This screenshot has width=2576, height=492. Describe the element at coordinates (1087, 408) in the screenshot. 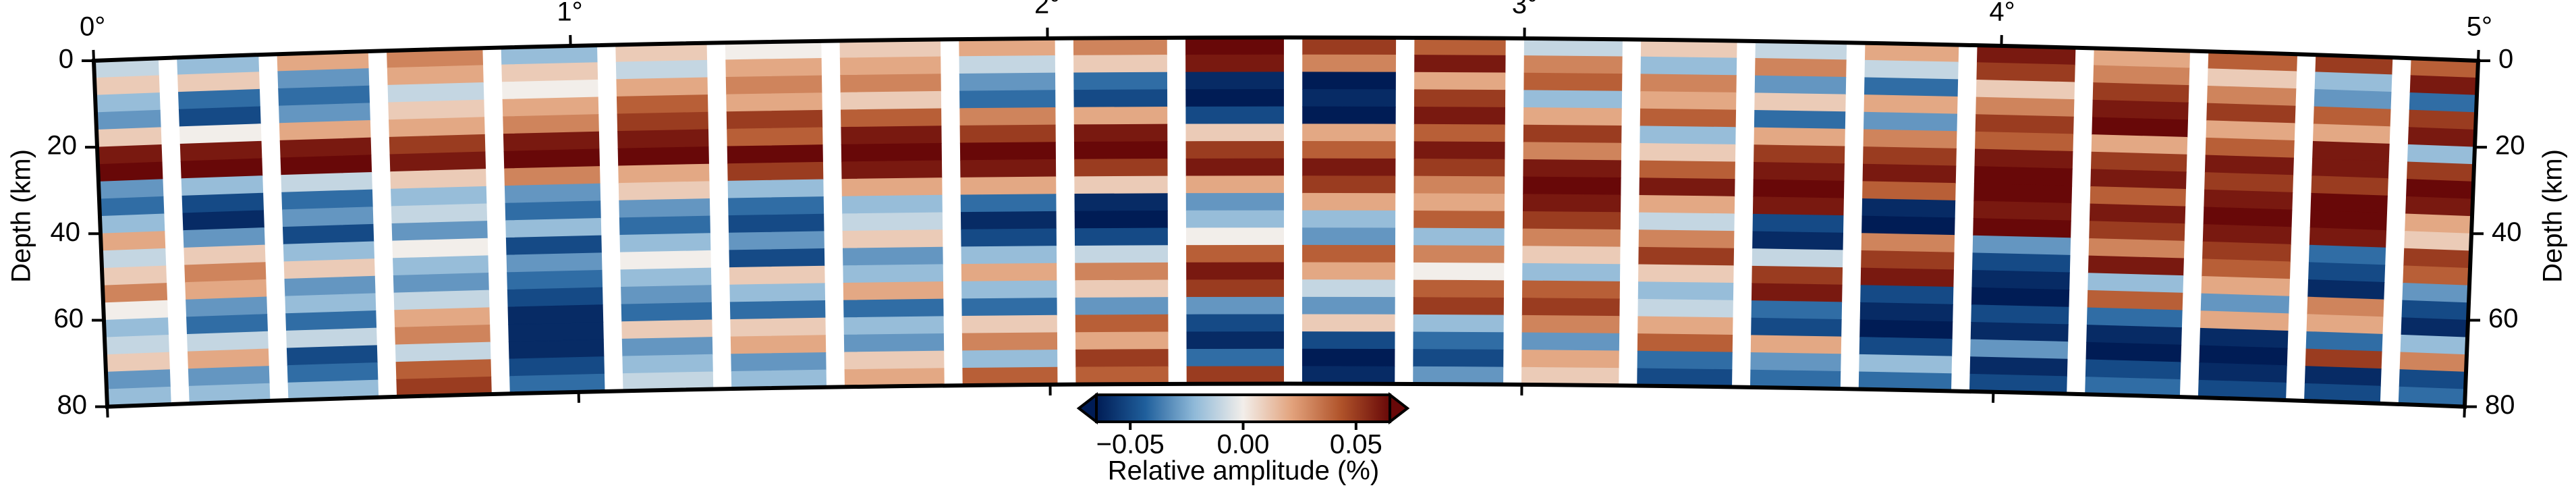

I see `colorbar-under` at that location.